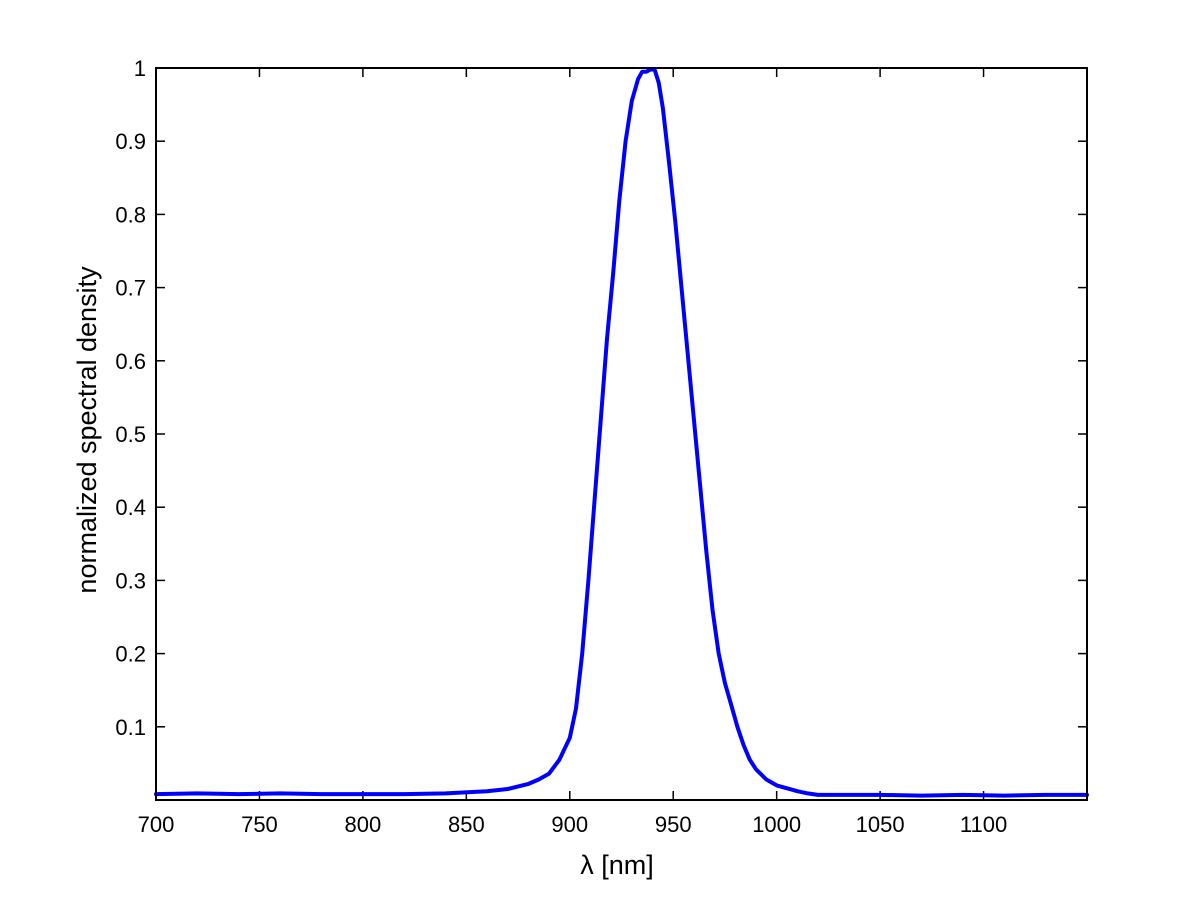  I want to click on y-tick-label: 0.9, so click(130, 141).